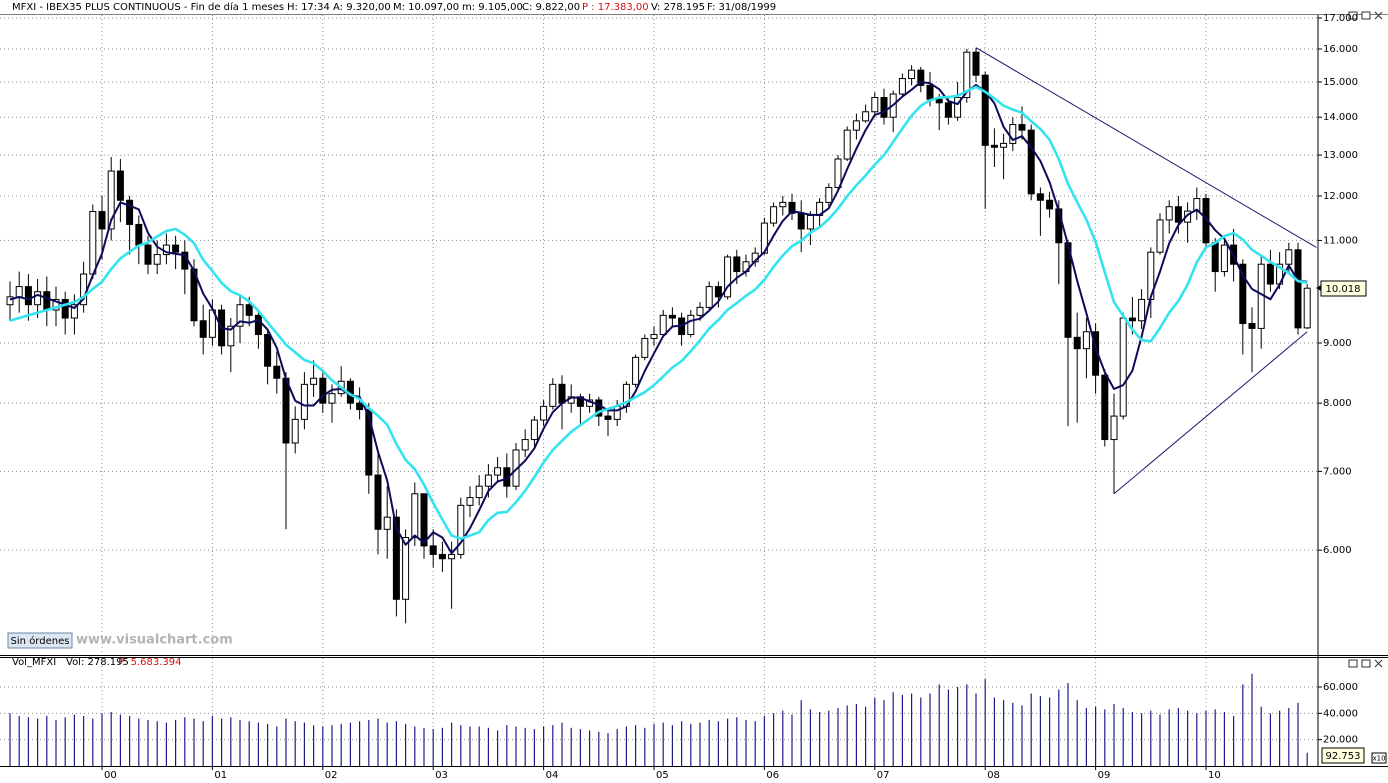  I want to click on y-tick-label: 9.000, so click(1337, 343).